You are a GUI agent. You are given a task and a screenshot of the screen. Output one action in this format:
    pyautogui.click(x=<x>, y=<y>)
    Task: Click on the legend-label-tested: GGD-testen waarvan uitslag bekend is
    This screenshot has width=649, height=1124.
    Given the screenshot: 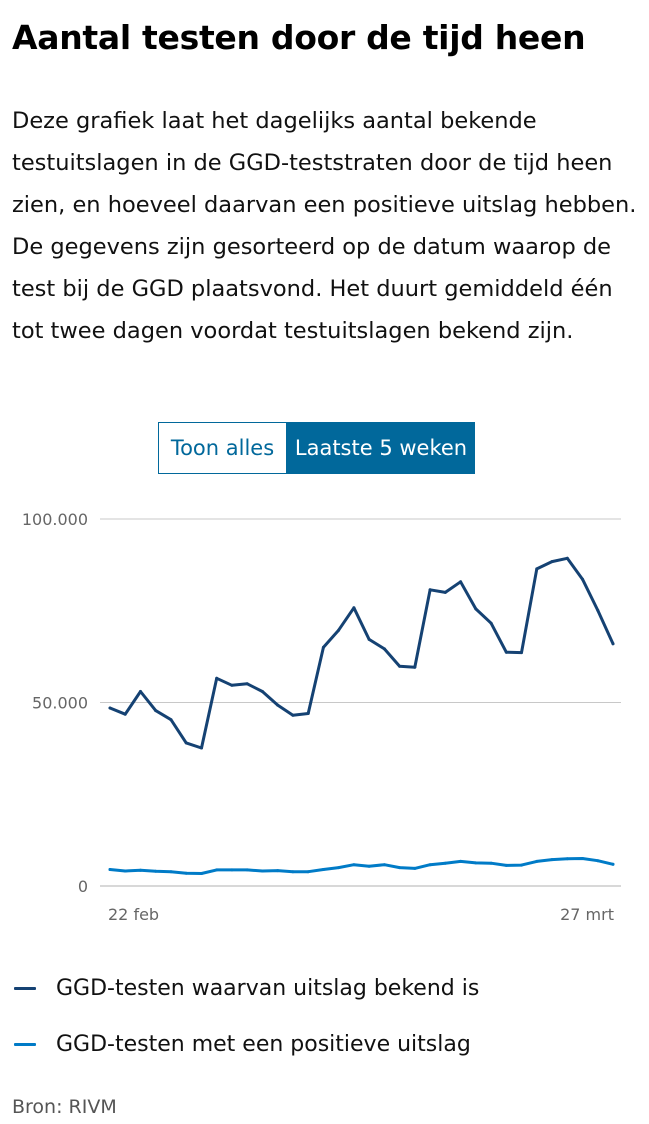 What is the action you would take?
    pyautogui.click(x=268, y=988)
    